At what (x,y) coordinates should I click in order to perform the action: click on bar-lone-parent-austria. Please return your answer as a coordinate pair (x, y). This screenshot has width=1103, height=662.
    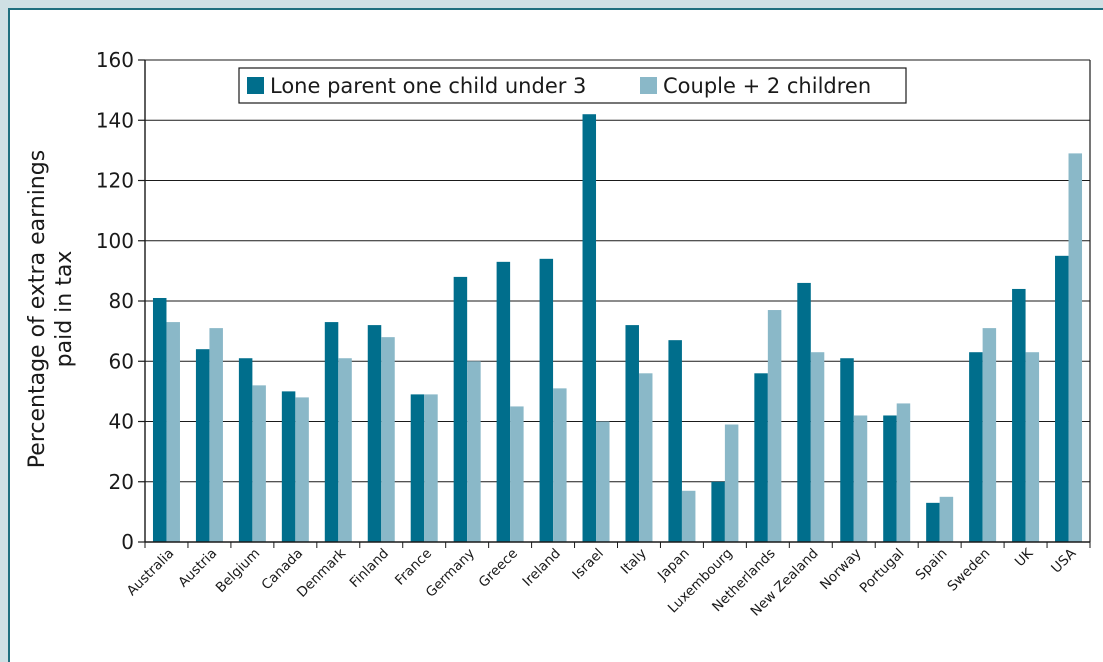
    Looking at the image, I should click on (202, 445).